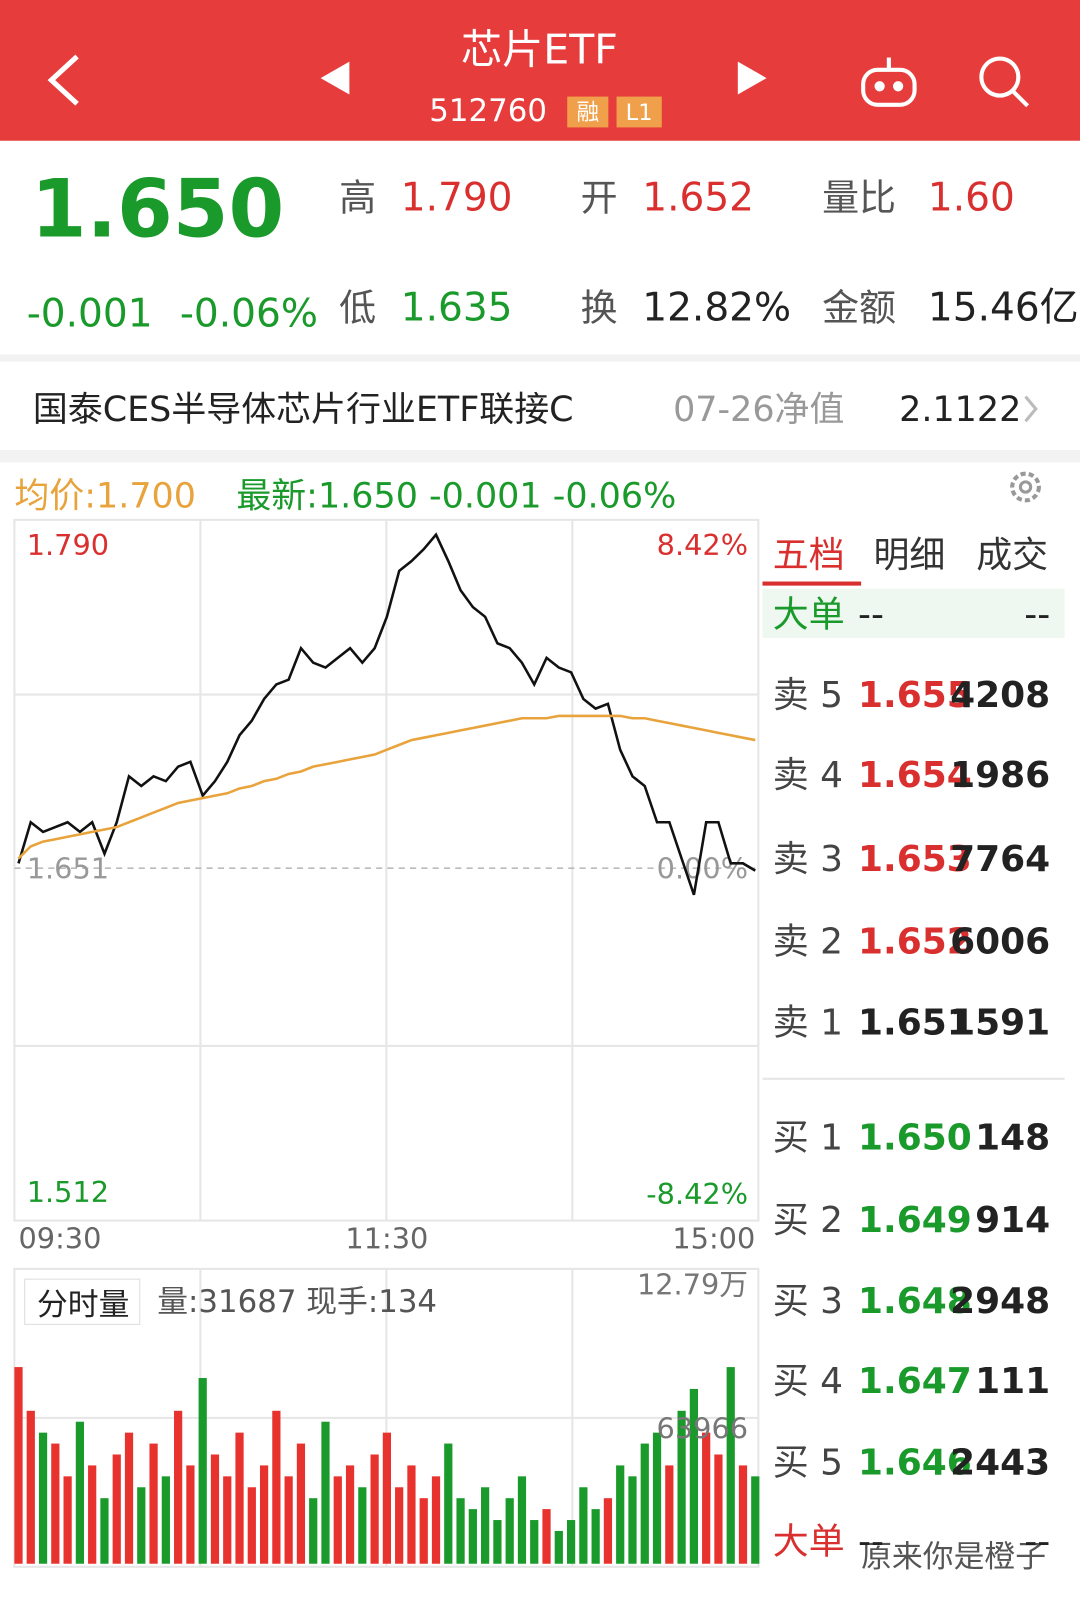  I want to click on field-value: 12.82%, so click(716, 308).